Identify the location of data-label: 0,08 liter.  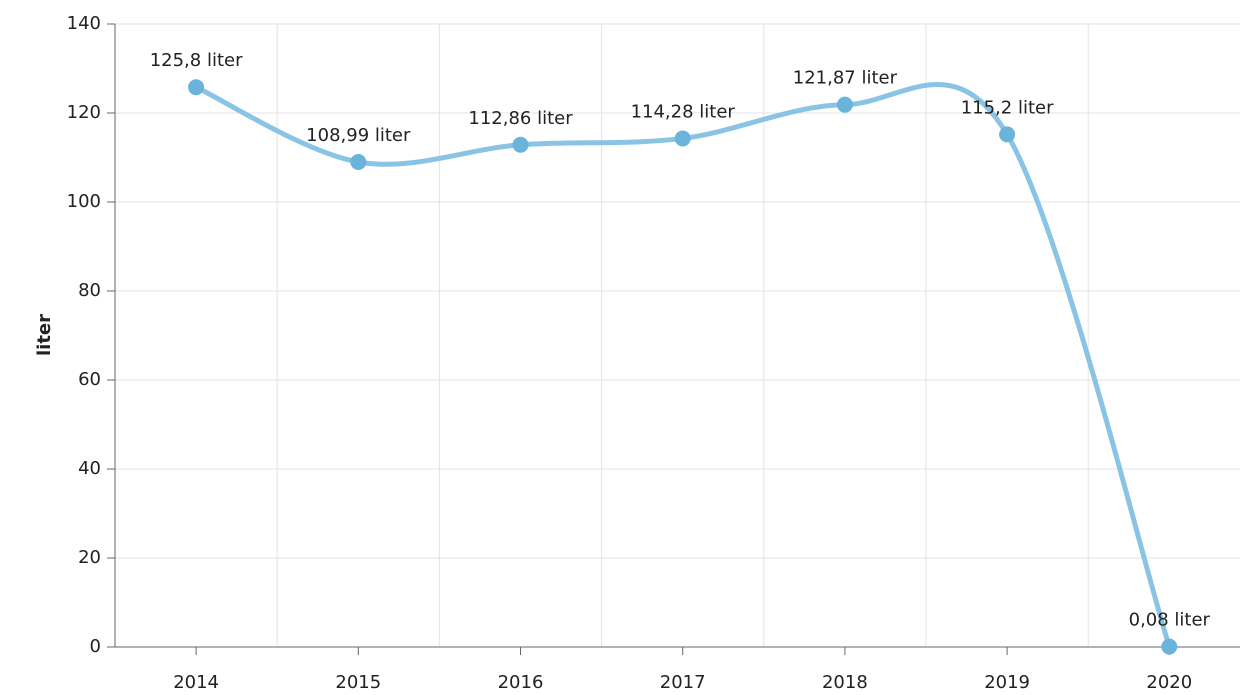
(1170, 620).